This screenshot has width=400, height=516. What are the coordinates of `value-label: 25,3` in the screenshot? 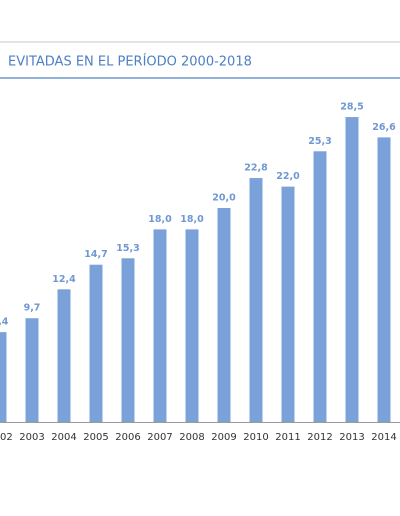 It's located at (319, 141).